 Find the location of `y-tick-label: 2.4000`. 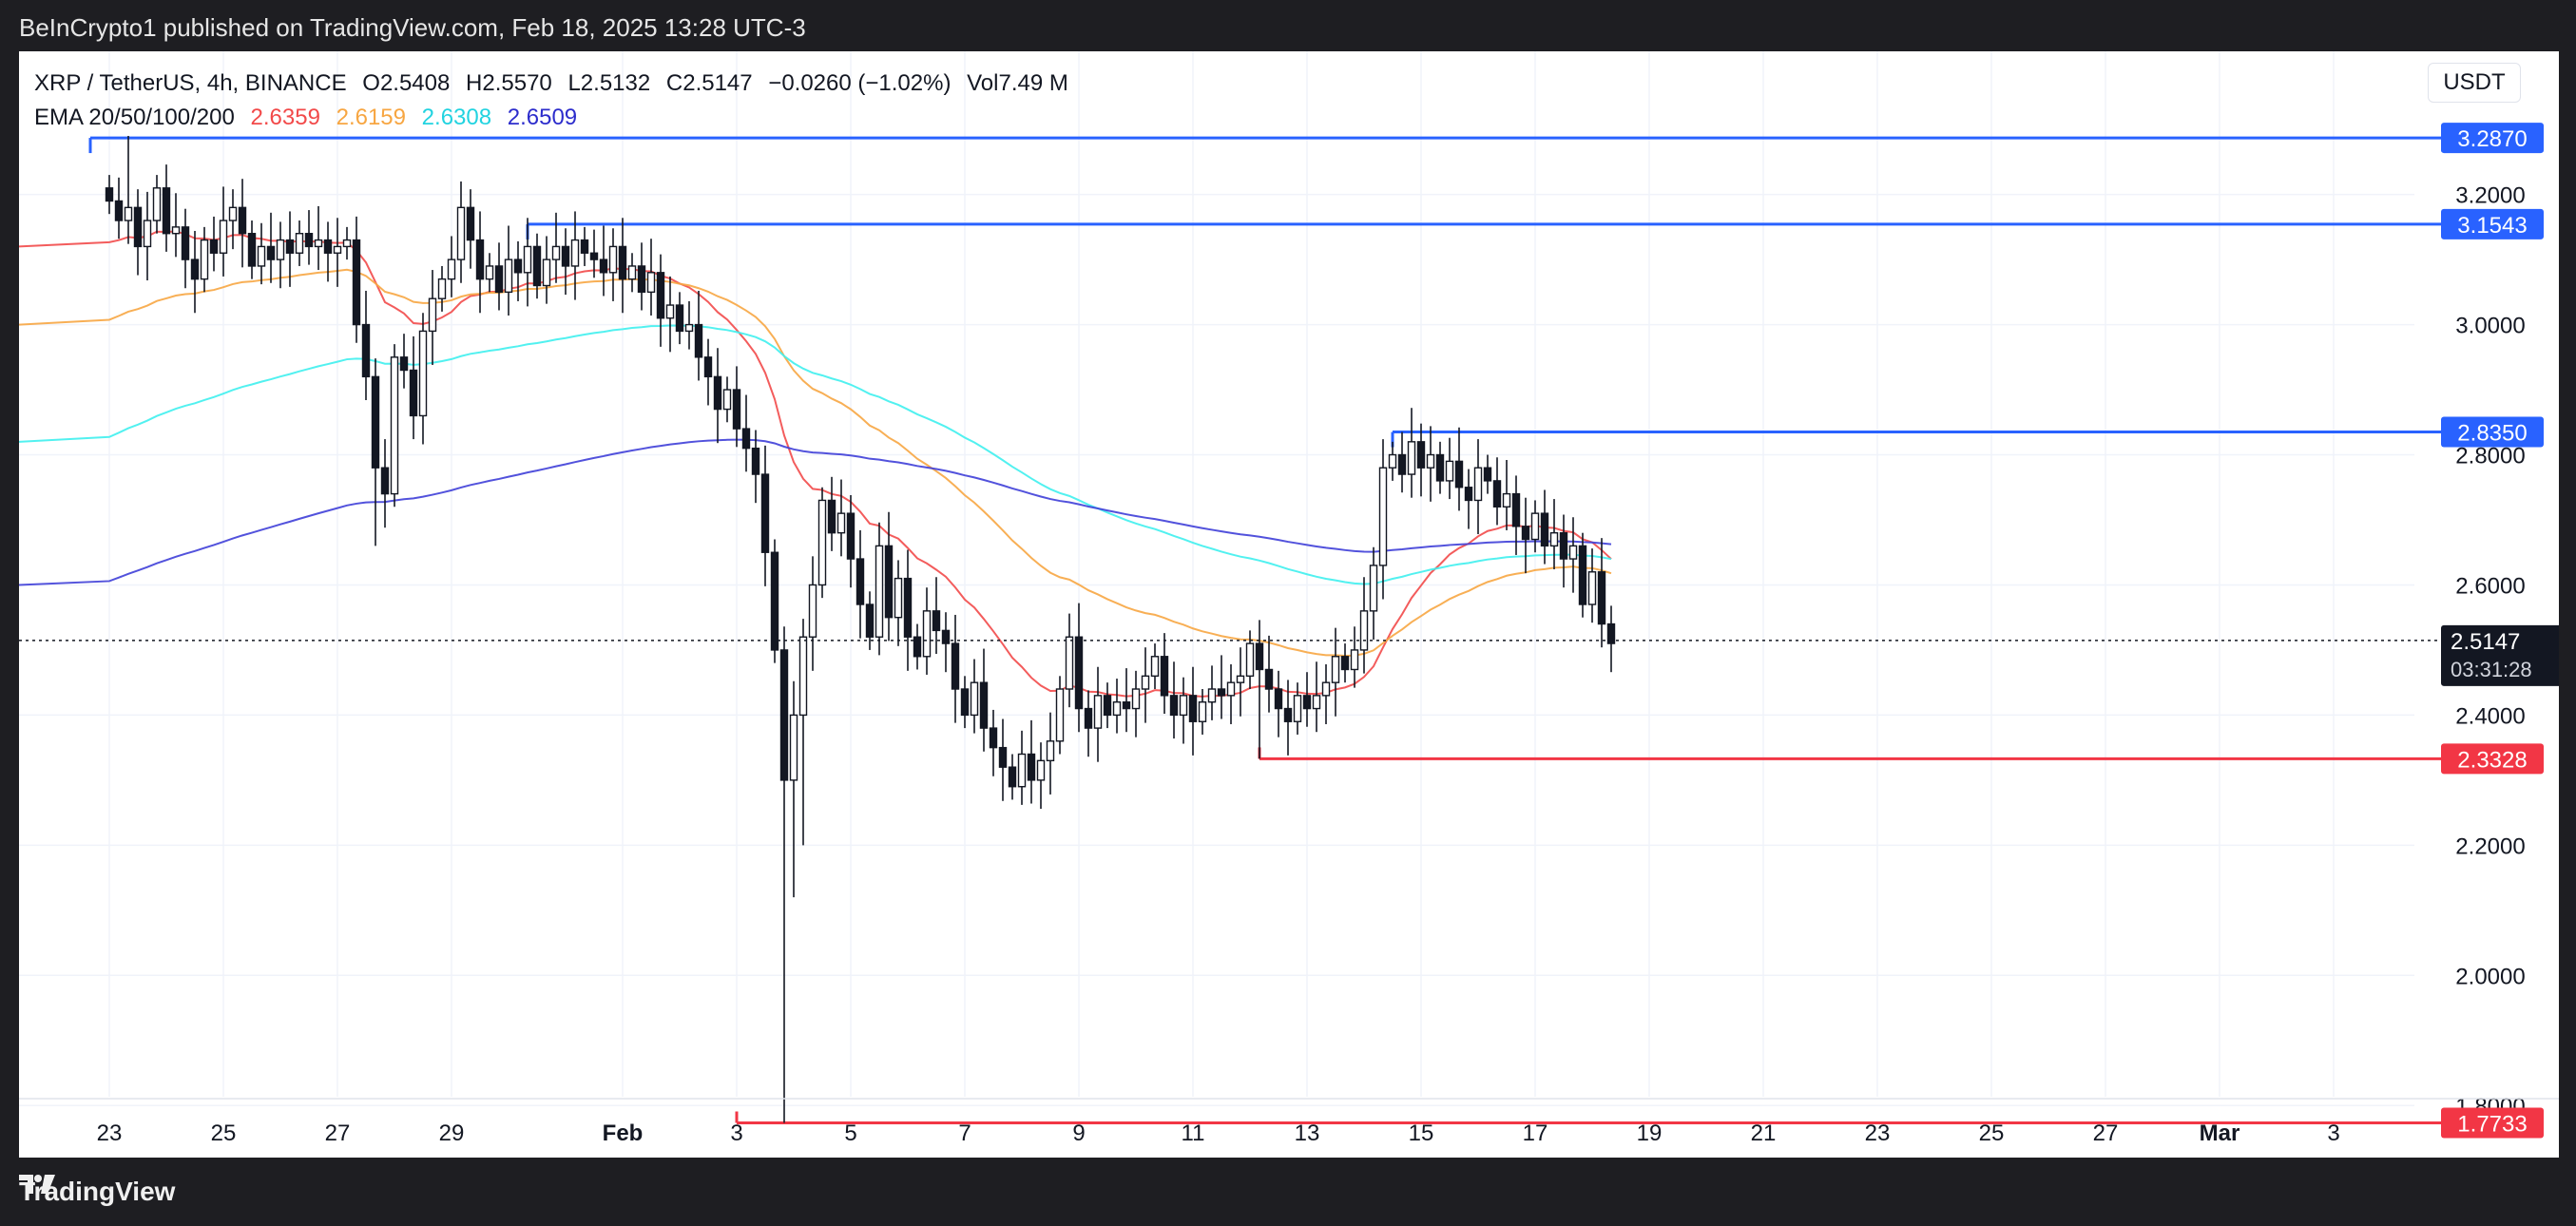

y-tick-label: 2.4000 is located at coordinates (2490, 716).